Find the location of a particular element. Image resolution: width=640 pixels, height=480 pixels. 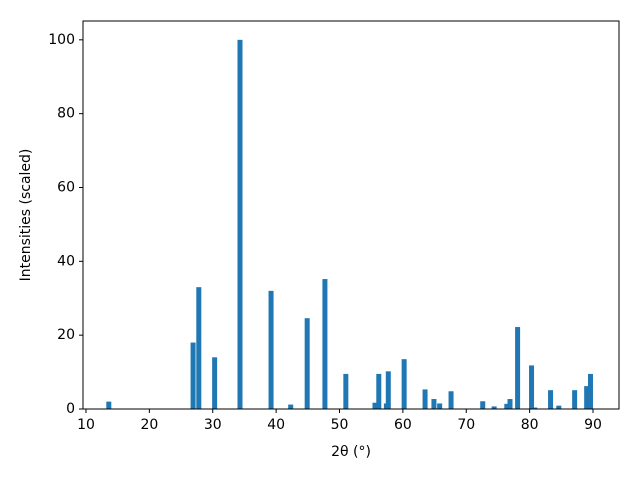

x-tick-label: 10 is located at coordinates (86, 425).